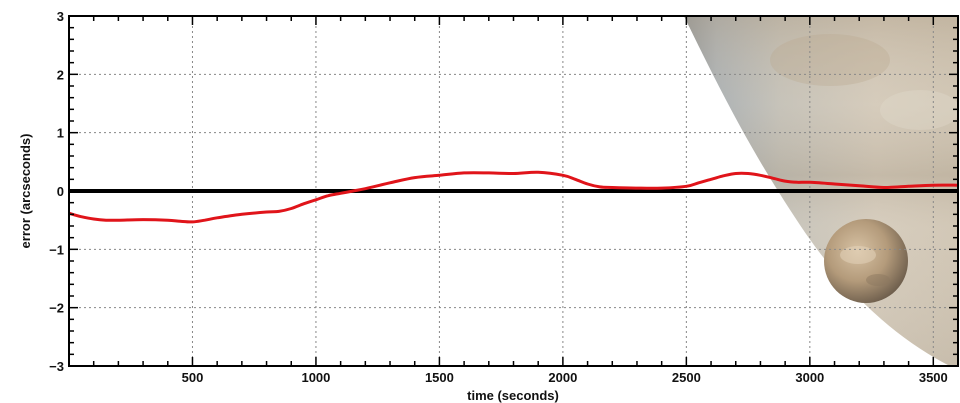 The image size is (960, 403). What do you see at coordinates (686, 377) in the screenshot?
I see `x-tick-label: 2500` at bounding box center [686, 377].